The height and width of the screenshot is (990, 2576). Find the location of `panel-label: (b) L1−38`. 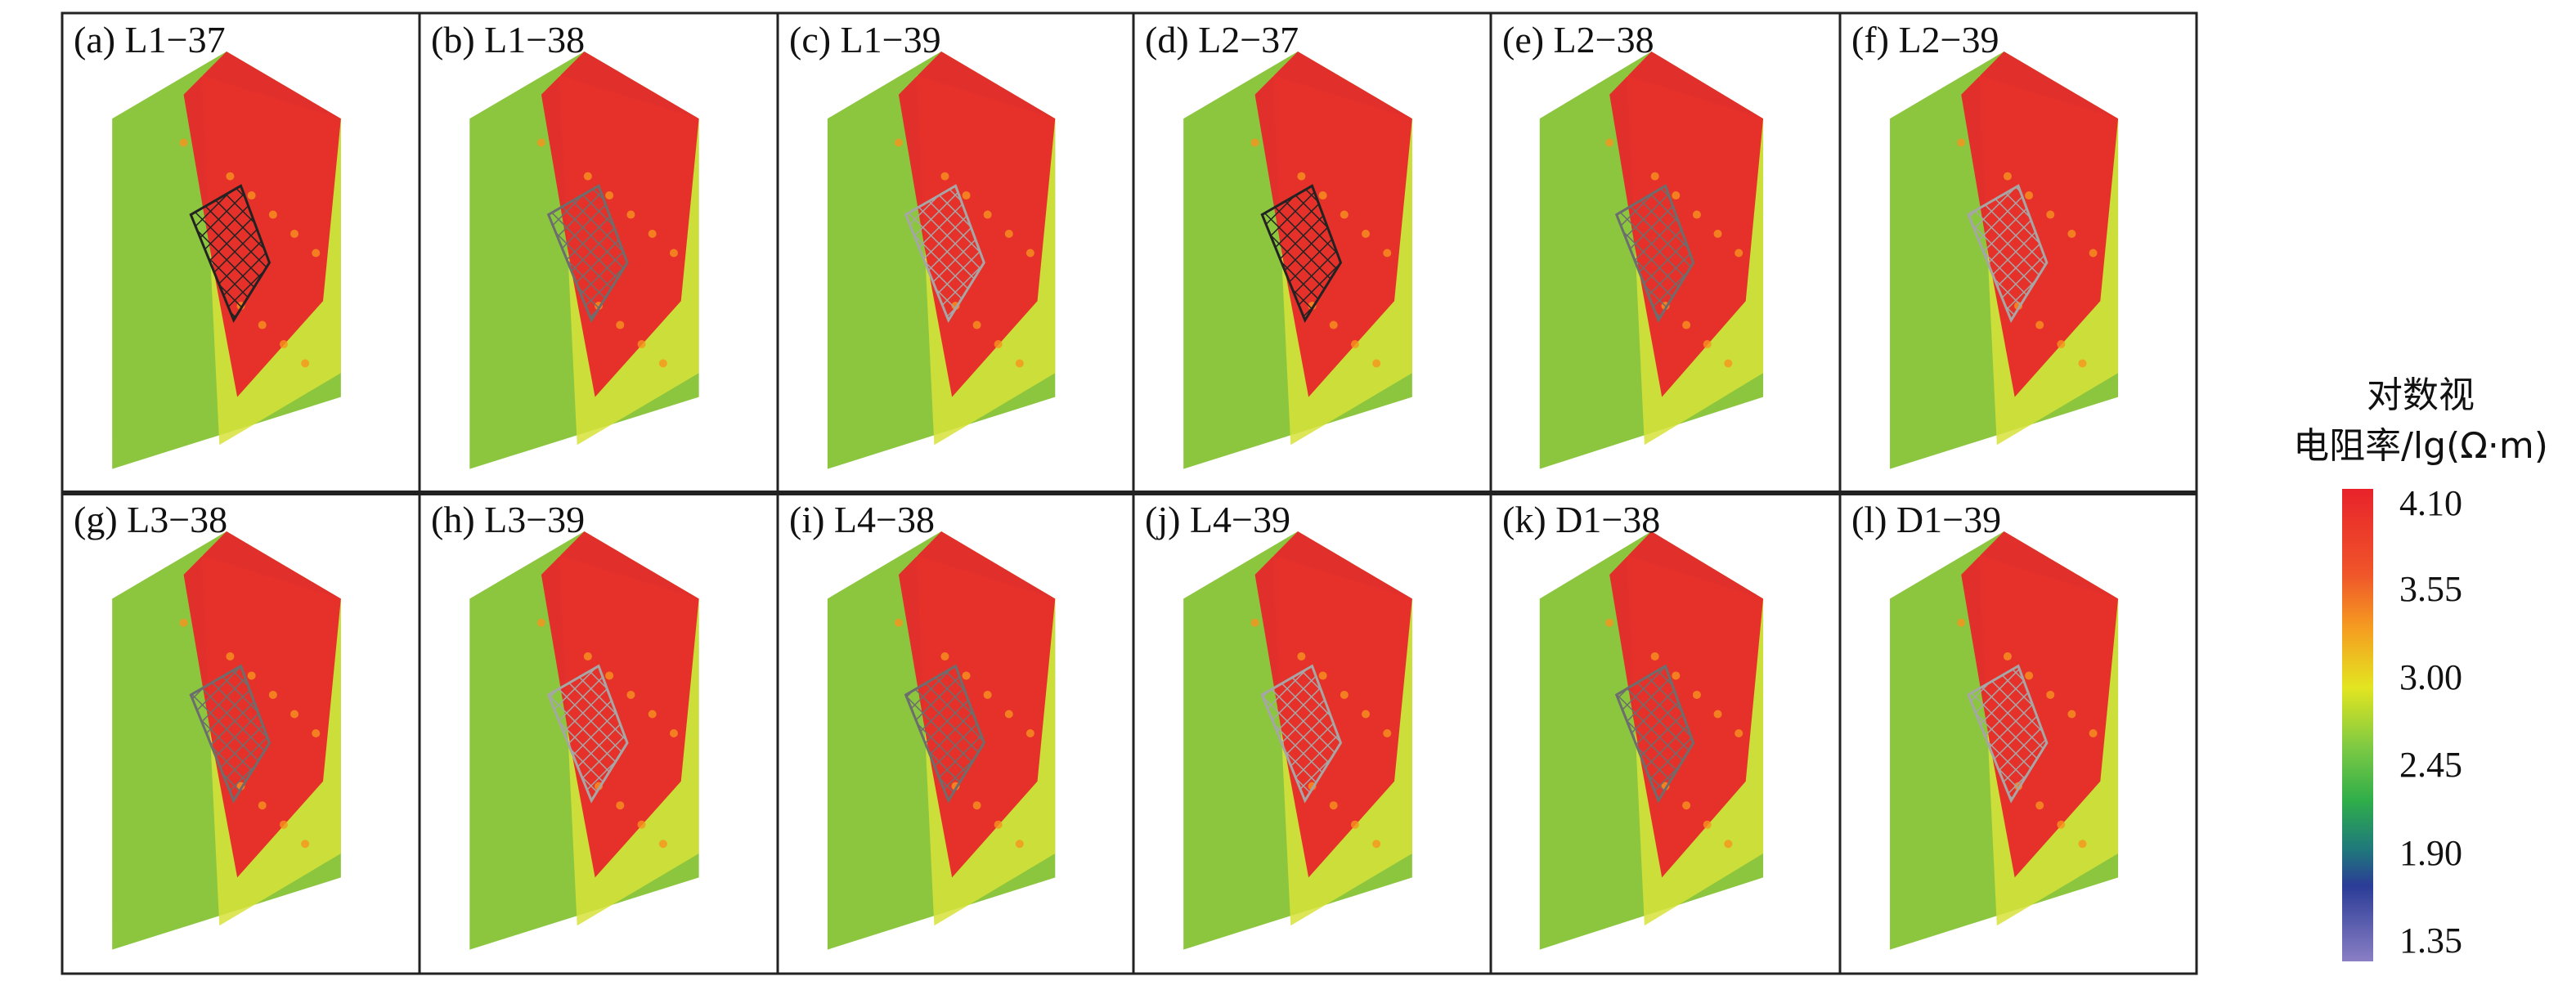

panel-label: (b) L1−38 is located at coordinates (508, 39).